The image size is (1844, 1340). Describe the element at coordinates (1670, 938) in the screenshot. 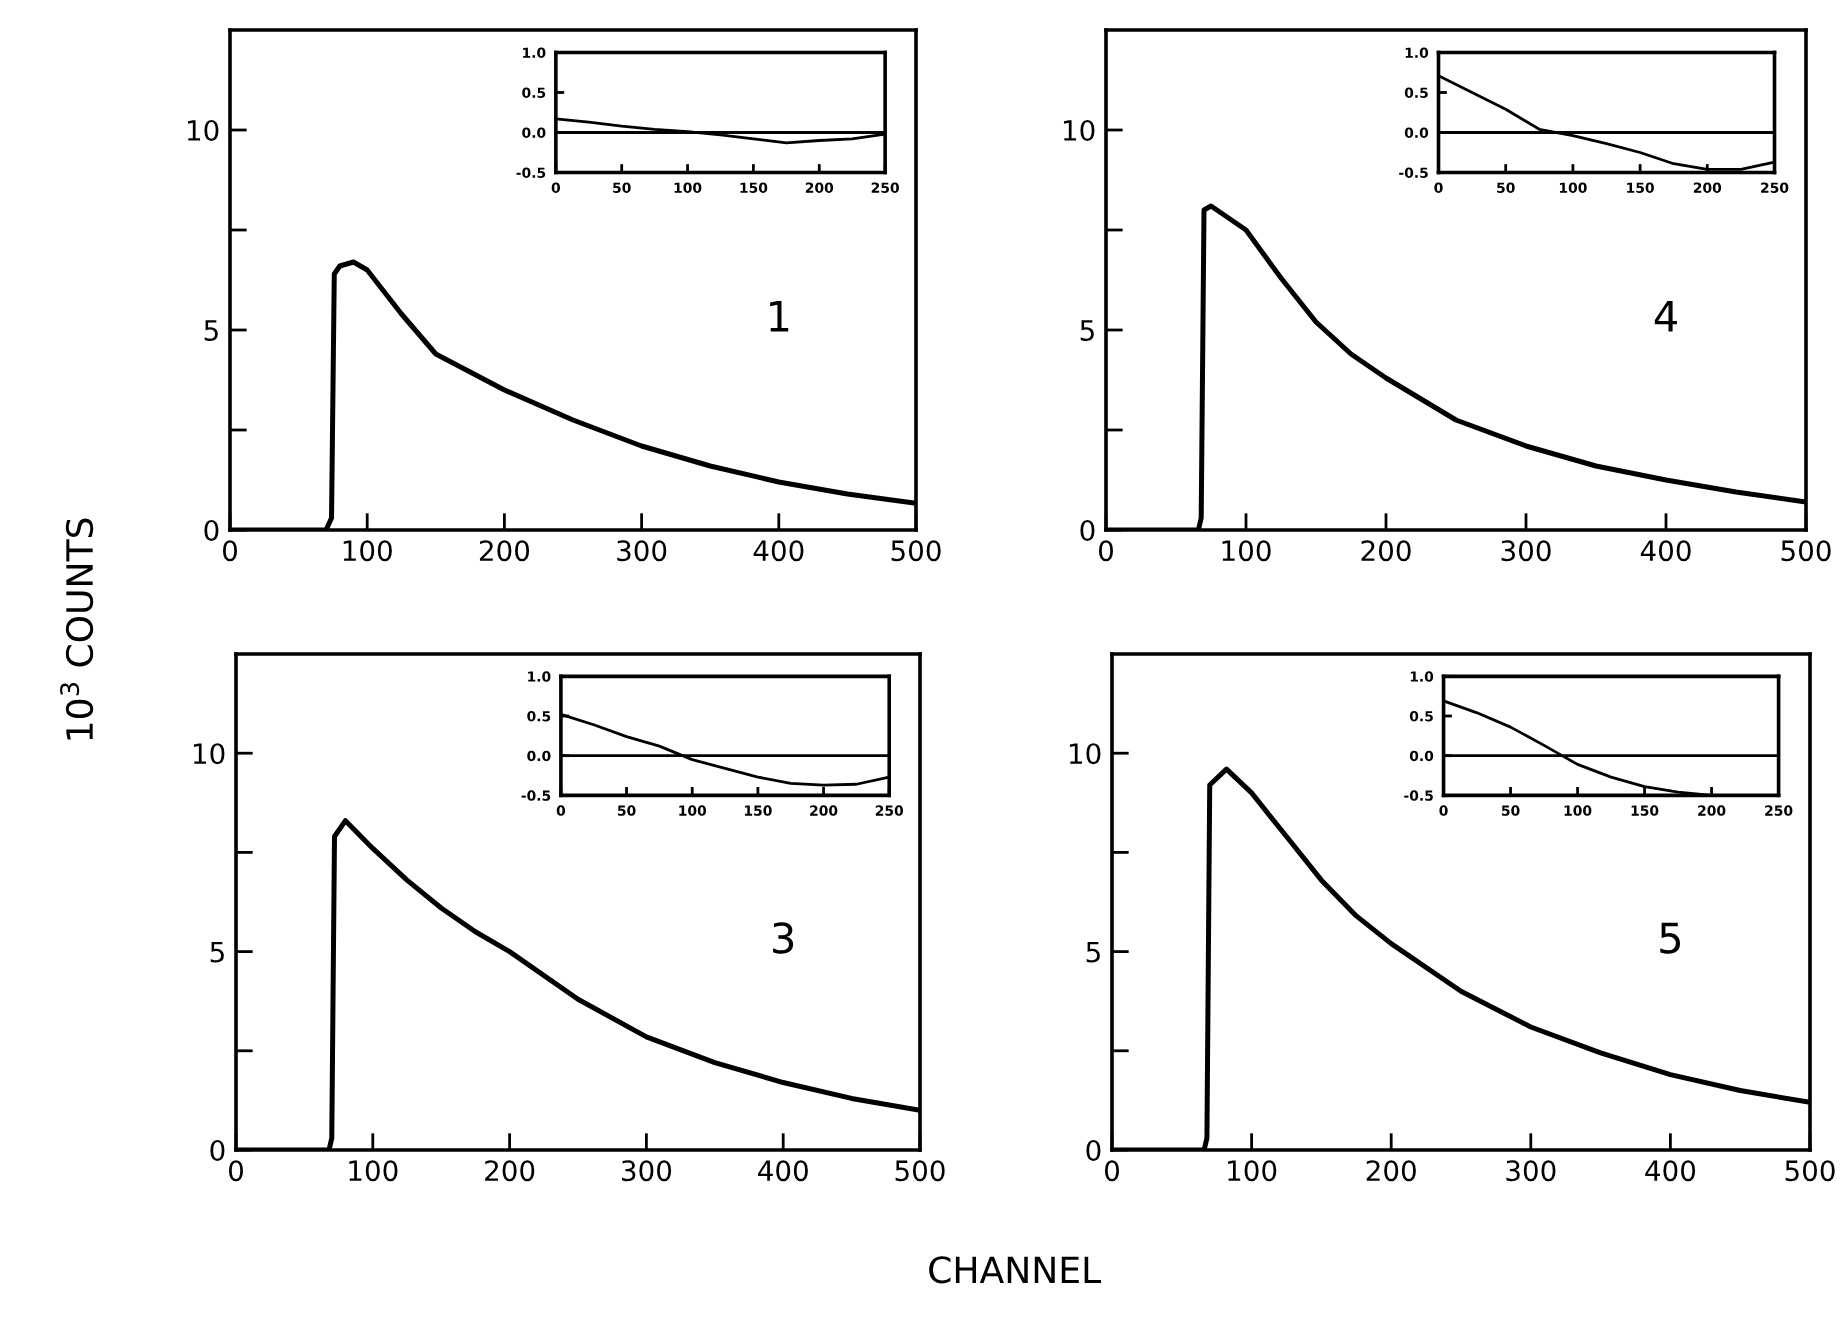

I see `annotation: 5` at that location.